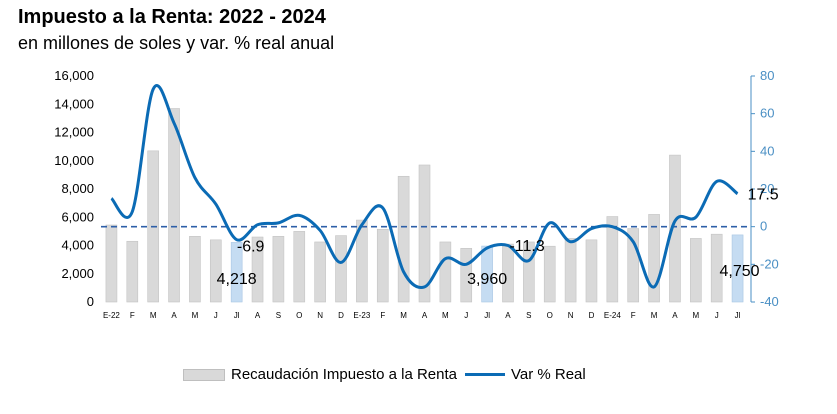 The height and width of the screenshot is (414, 837). Describe the element at coordinates (344, 374) in the screenshot. I see `legend-bar-label: Recaudación Impuesto a la Renta` at that location.